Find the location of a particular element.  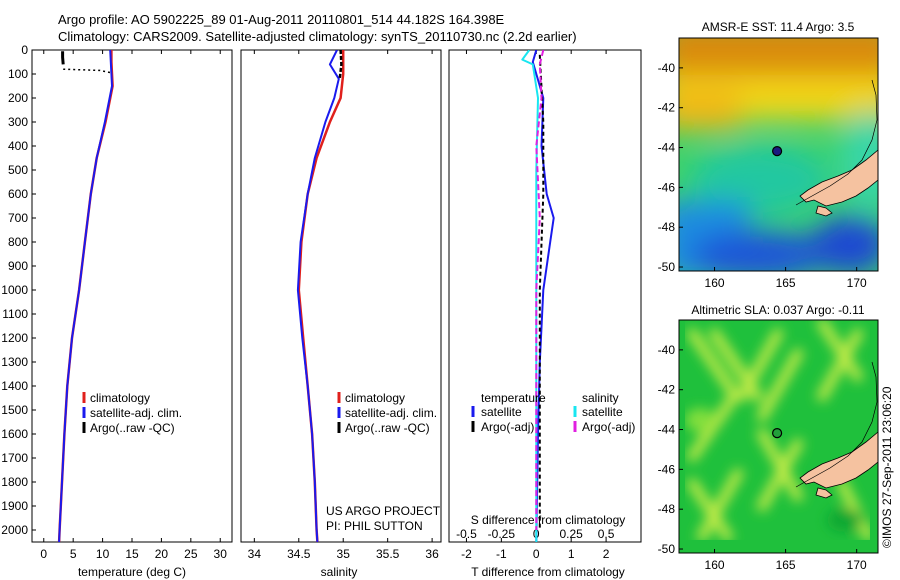

salinity-difference-tick-labels: -0.5 -0.25 0 0.25 0.5 is located at coordinates (535, 534).